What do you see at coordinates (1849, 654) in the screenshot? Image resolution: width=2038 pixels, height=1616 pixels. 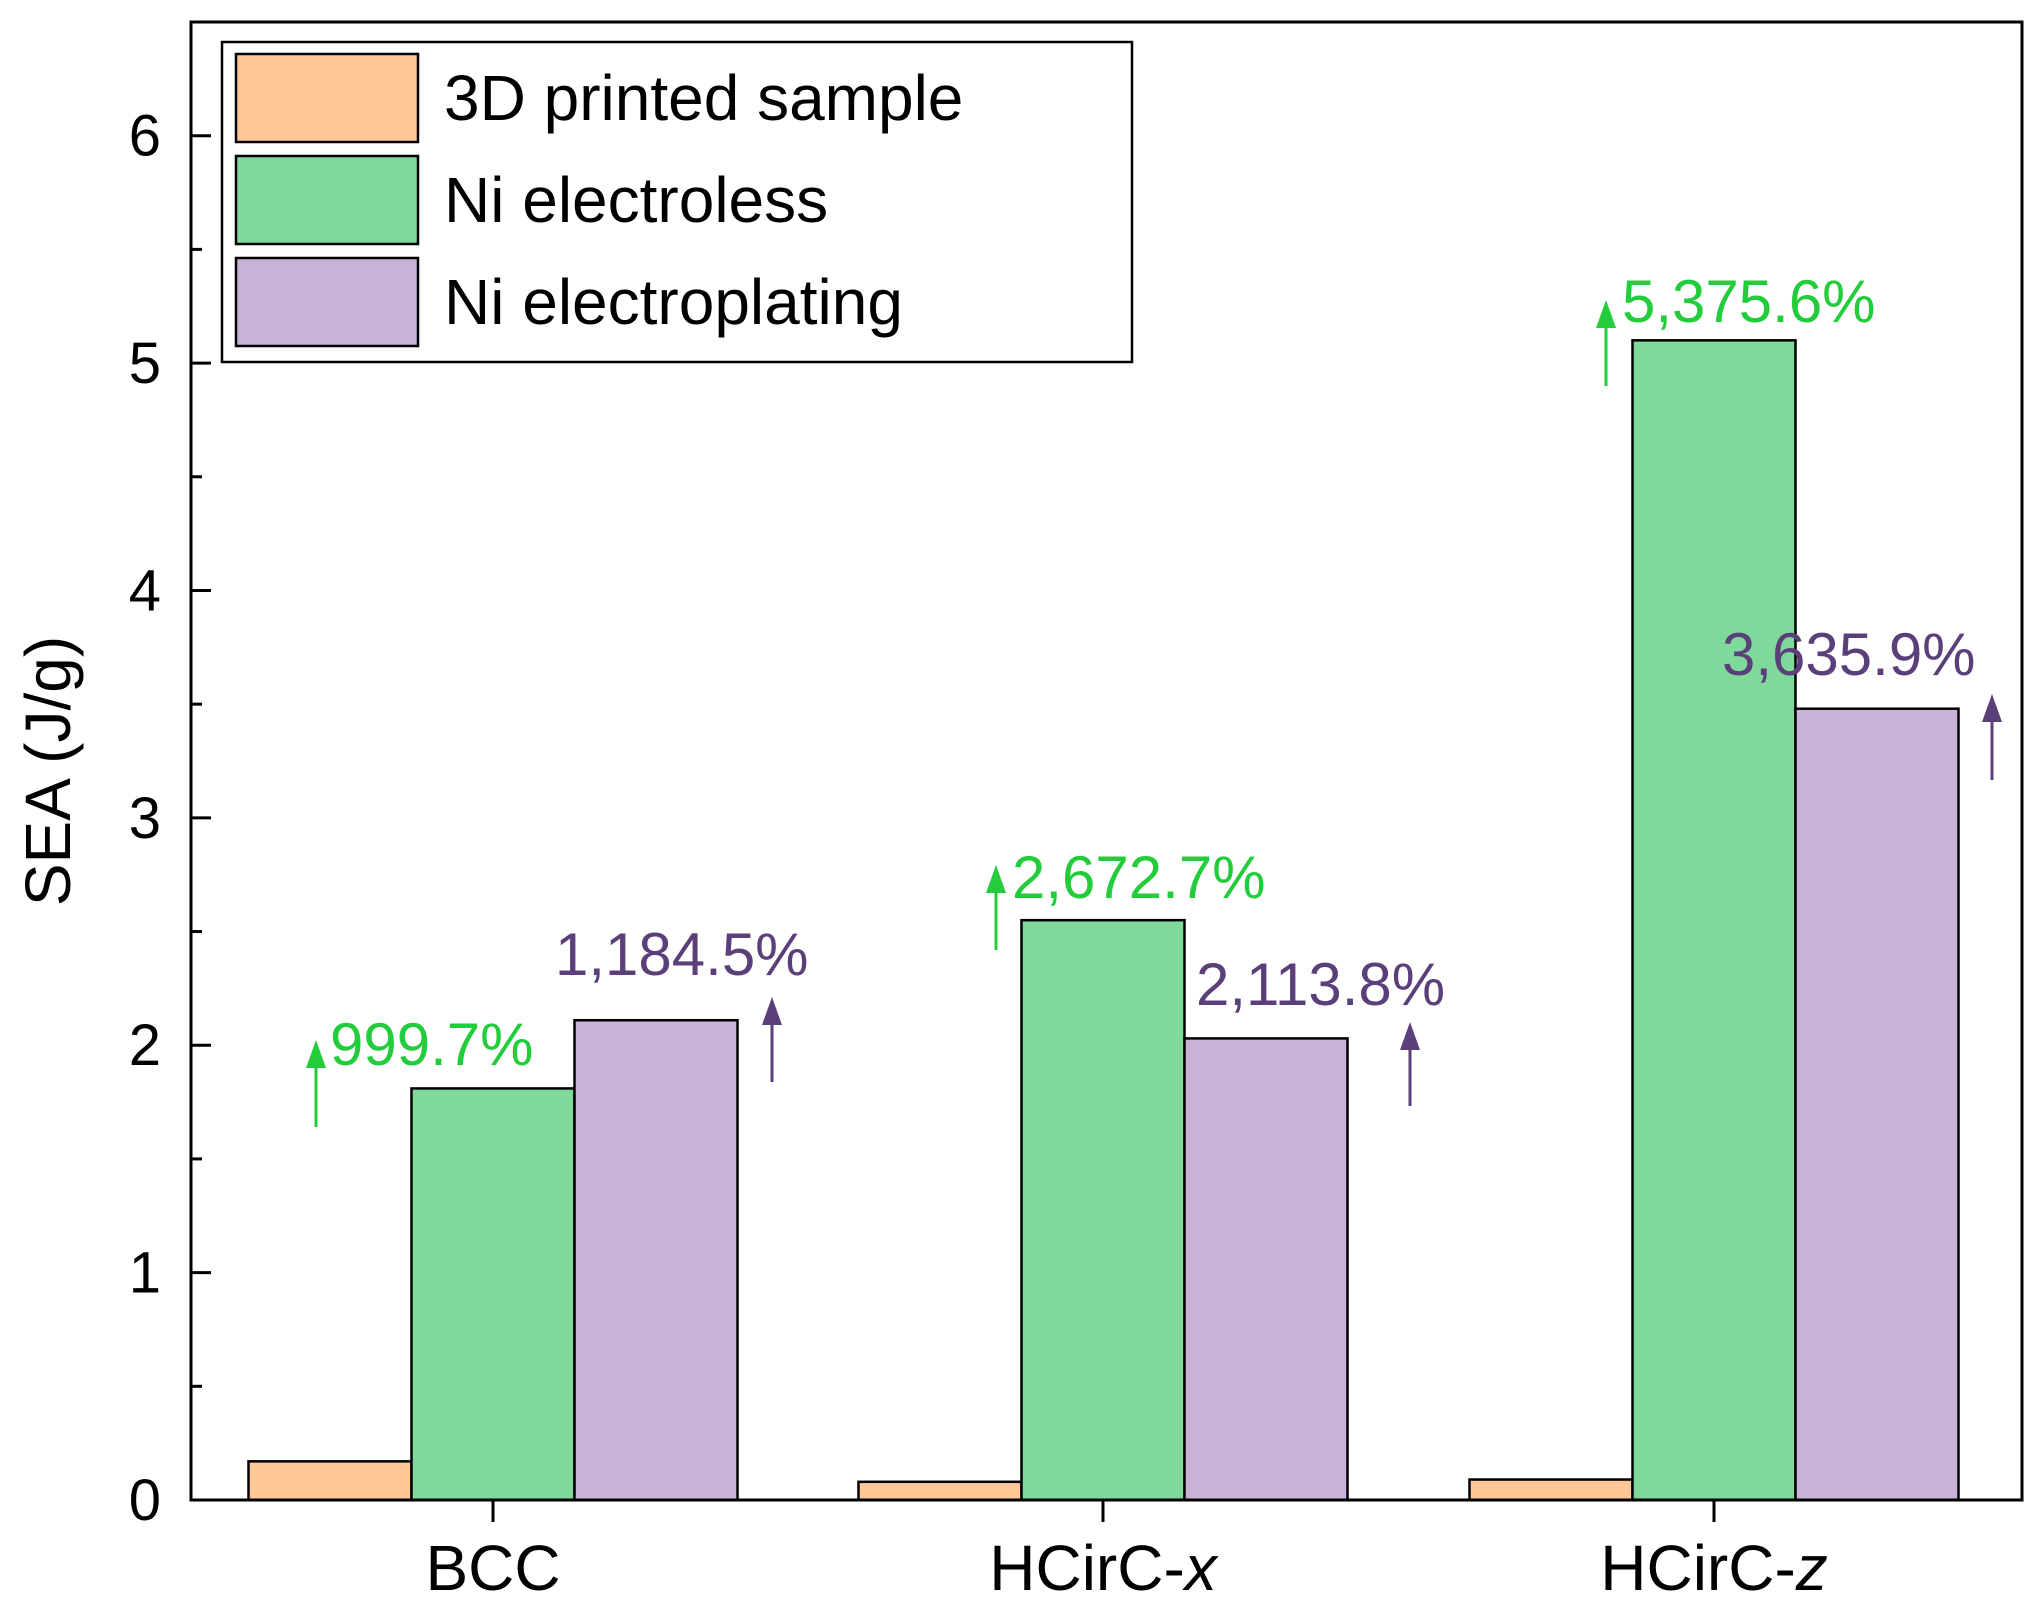 I see `annotation-percent-label: 3,635.9%` at bounding box center [1849, 654].